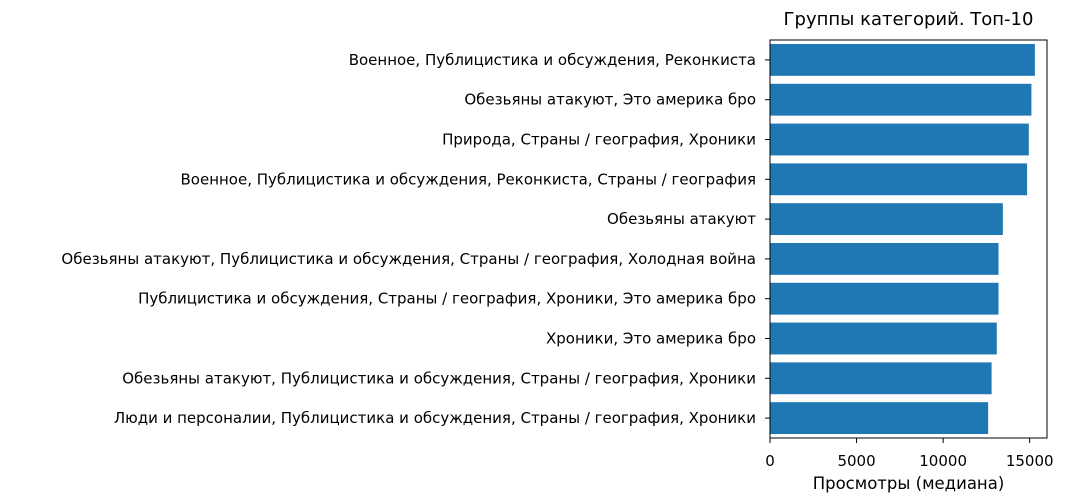 The image size is (1080, 504). Describe the element at coordinates (767, 239) in the screenshot. I see `category-ticks-group` at that location.